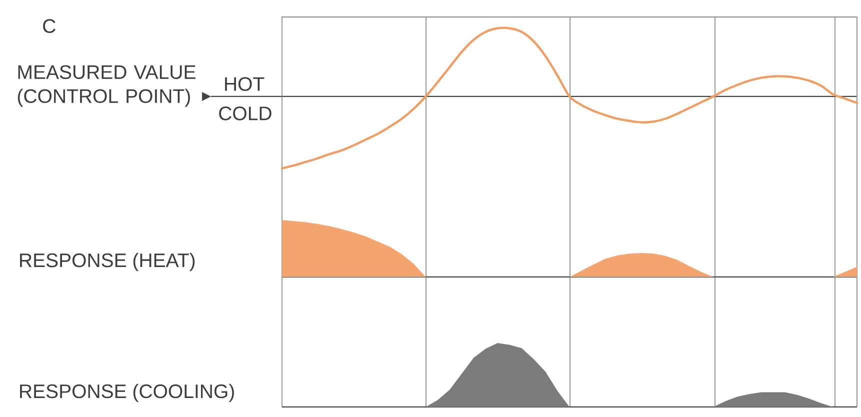 The height and width of the screenshot is (417, 861). I want to click on text: HOT, so click(244, 84).